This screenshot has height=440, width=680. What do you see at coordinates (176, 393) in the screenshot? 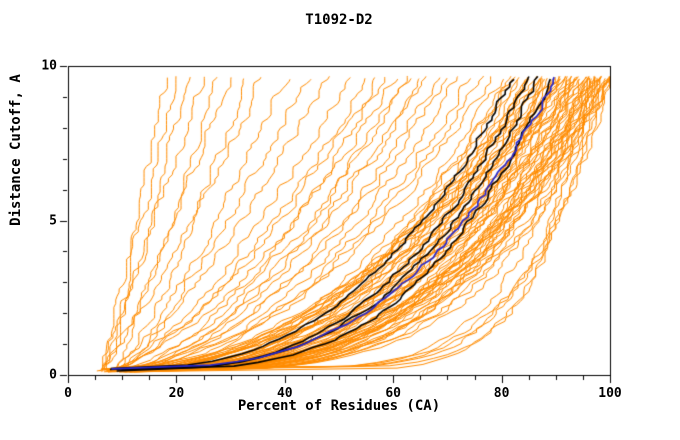
I see `x-tick-label: 20` at bounding box center [176, 393].